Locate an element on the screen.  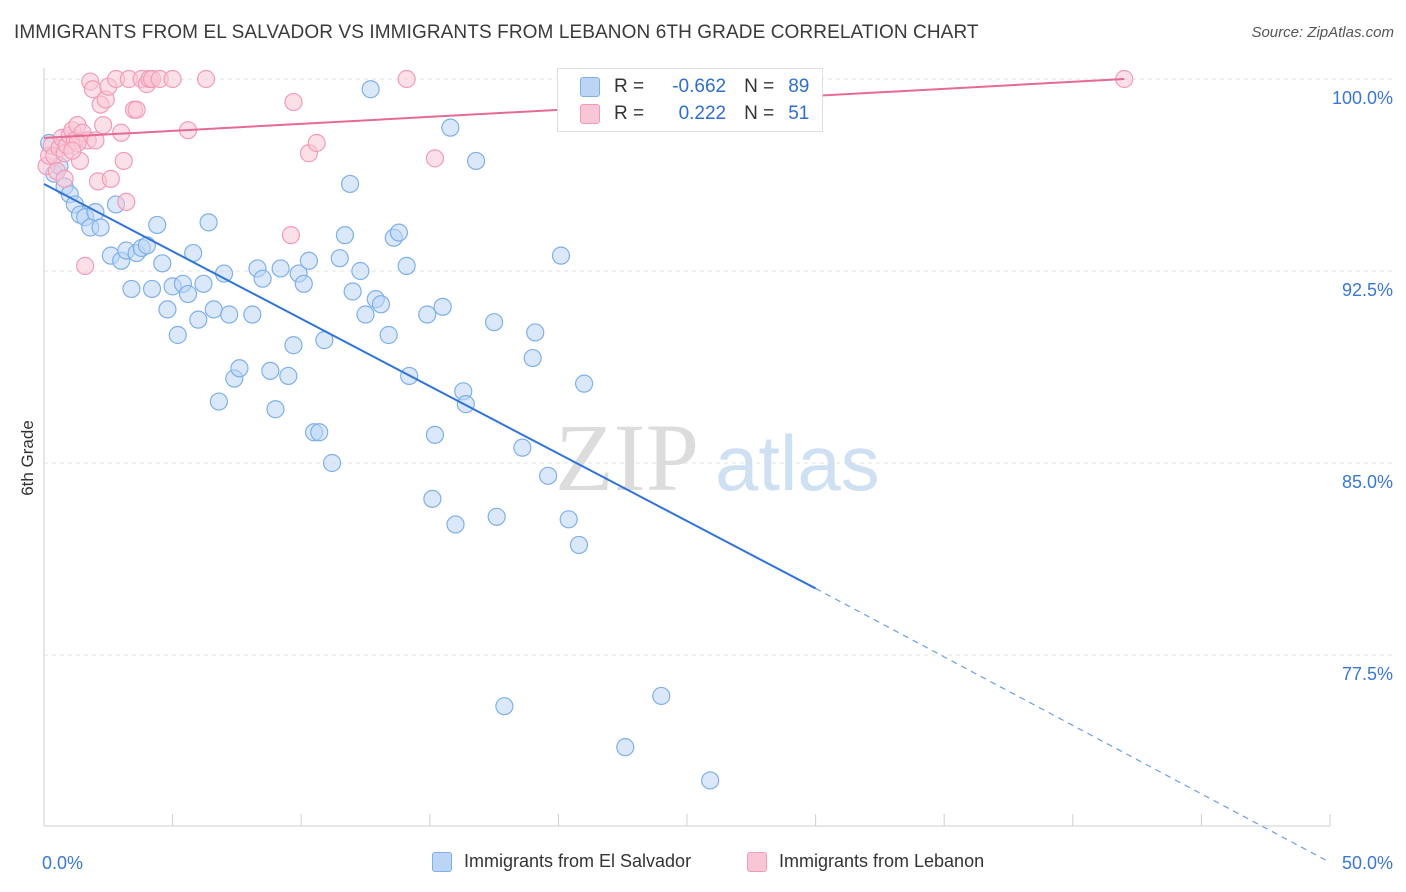
bottom-legend-lebanon: Immigrants from Lebanon is located at coordinates (865, 861).